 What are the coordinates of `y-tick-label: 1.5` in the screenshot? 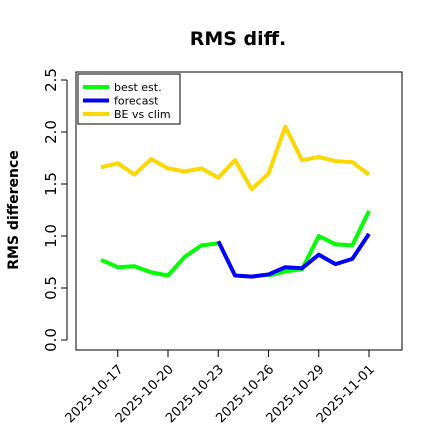 It's located at (51, 184).